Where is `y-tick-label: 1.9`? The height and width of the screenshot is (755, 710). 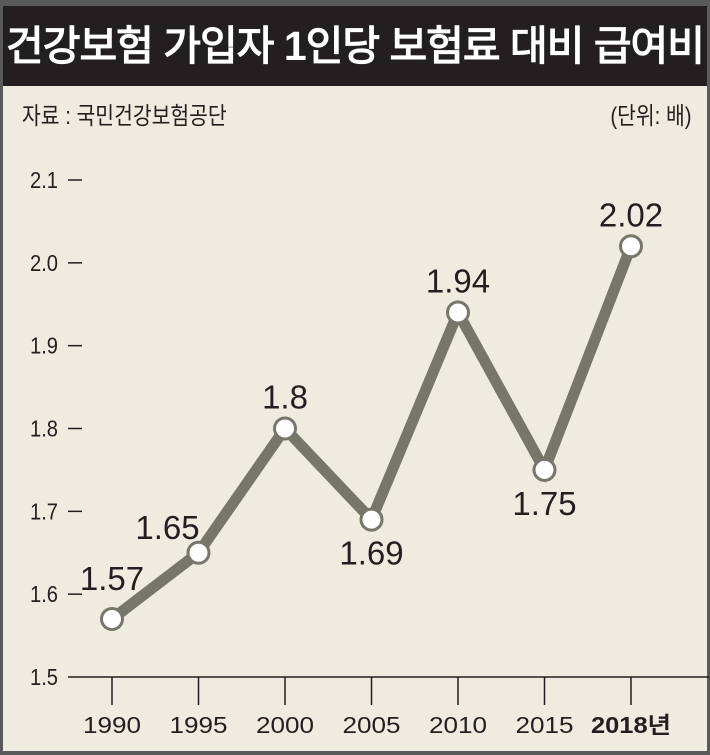 y-tick-label: 1.9 is located at coordinates (44, 346).